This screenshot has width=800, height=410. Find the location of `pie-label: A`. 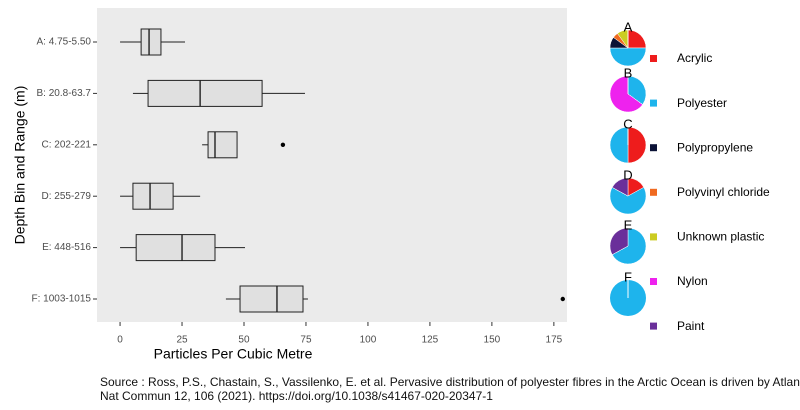

pie-label: A is located at coordinates (628, 26).